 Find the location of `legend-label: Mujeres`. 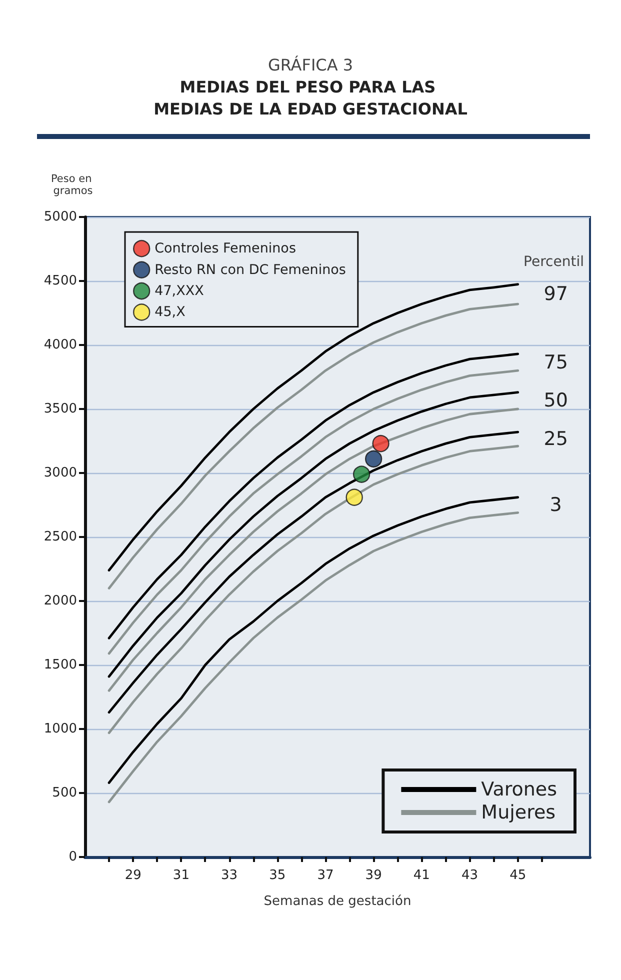

legend-label: Mujeres is located at coordinates (518, 813).